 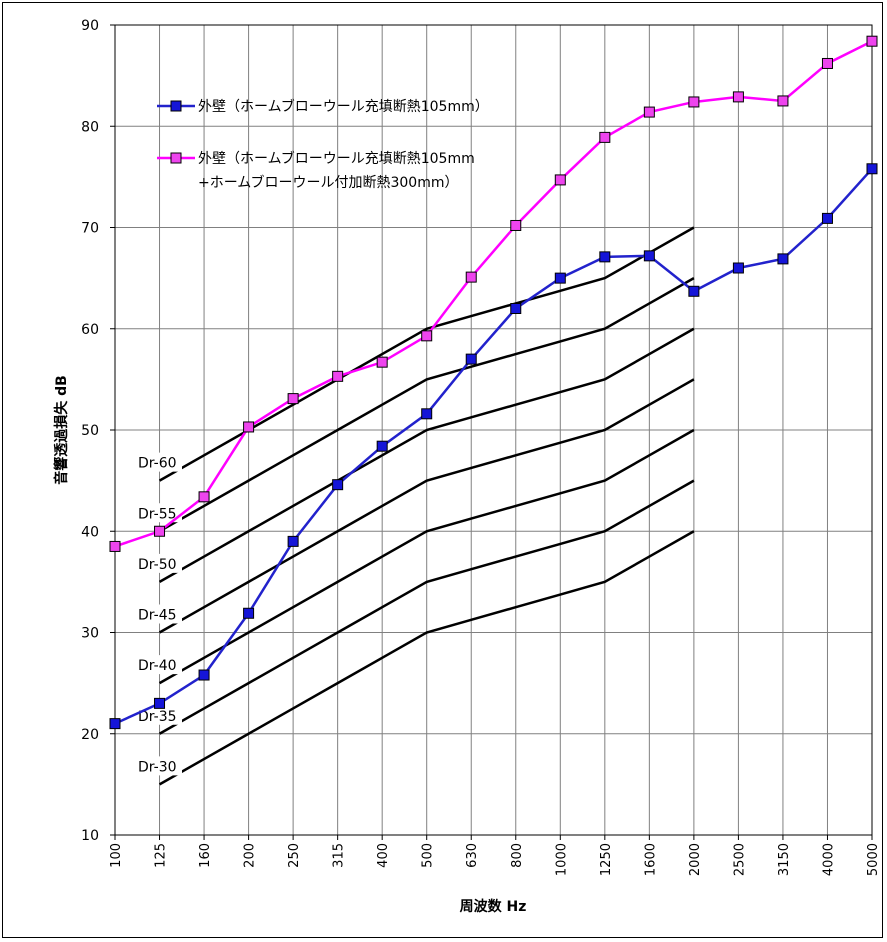 What do you see at coordinates (250, 855) in the screenshot?
I see `x-tick-label: 200` at bounding box center [250, 855].